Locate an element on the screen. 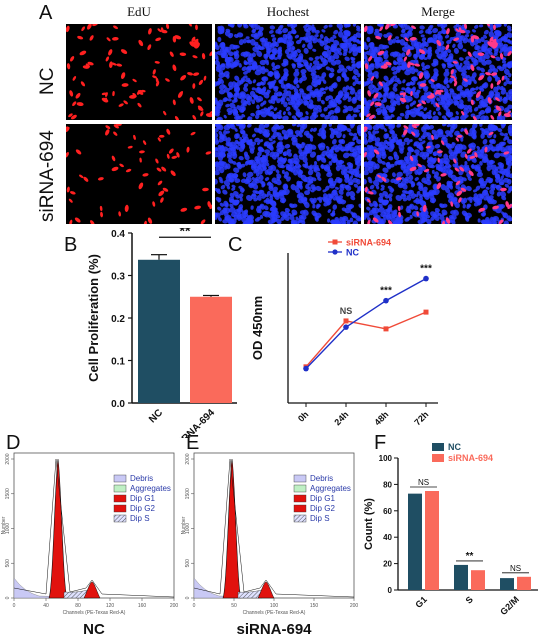  x-tick-label: NC is located at coordinates (156, 416).